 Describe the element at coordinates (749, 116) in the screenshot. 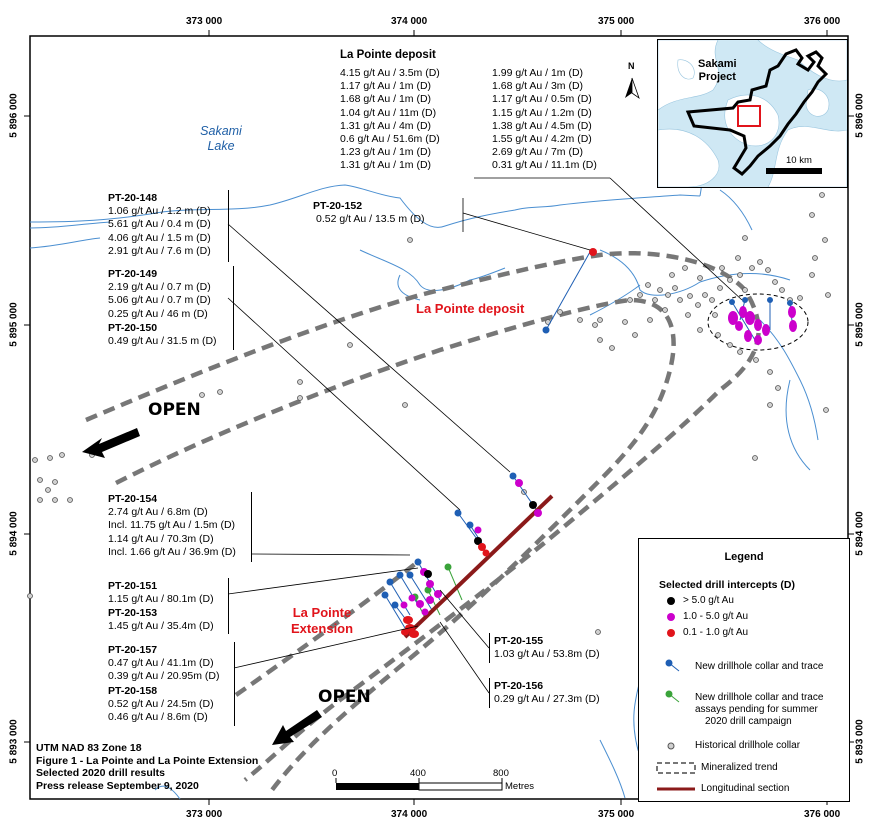

I see `inset-locator` at that location.